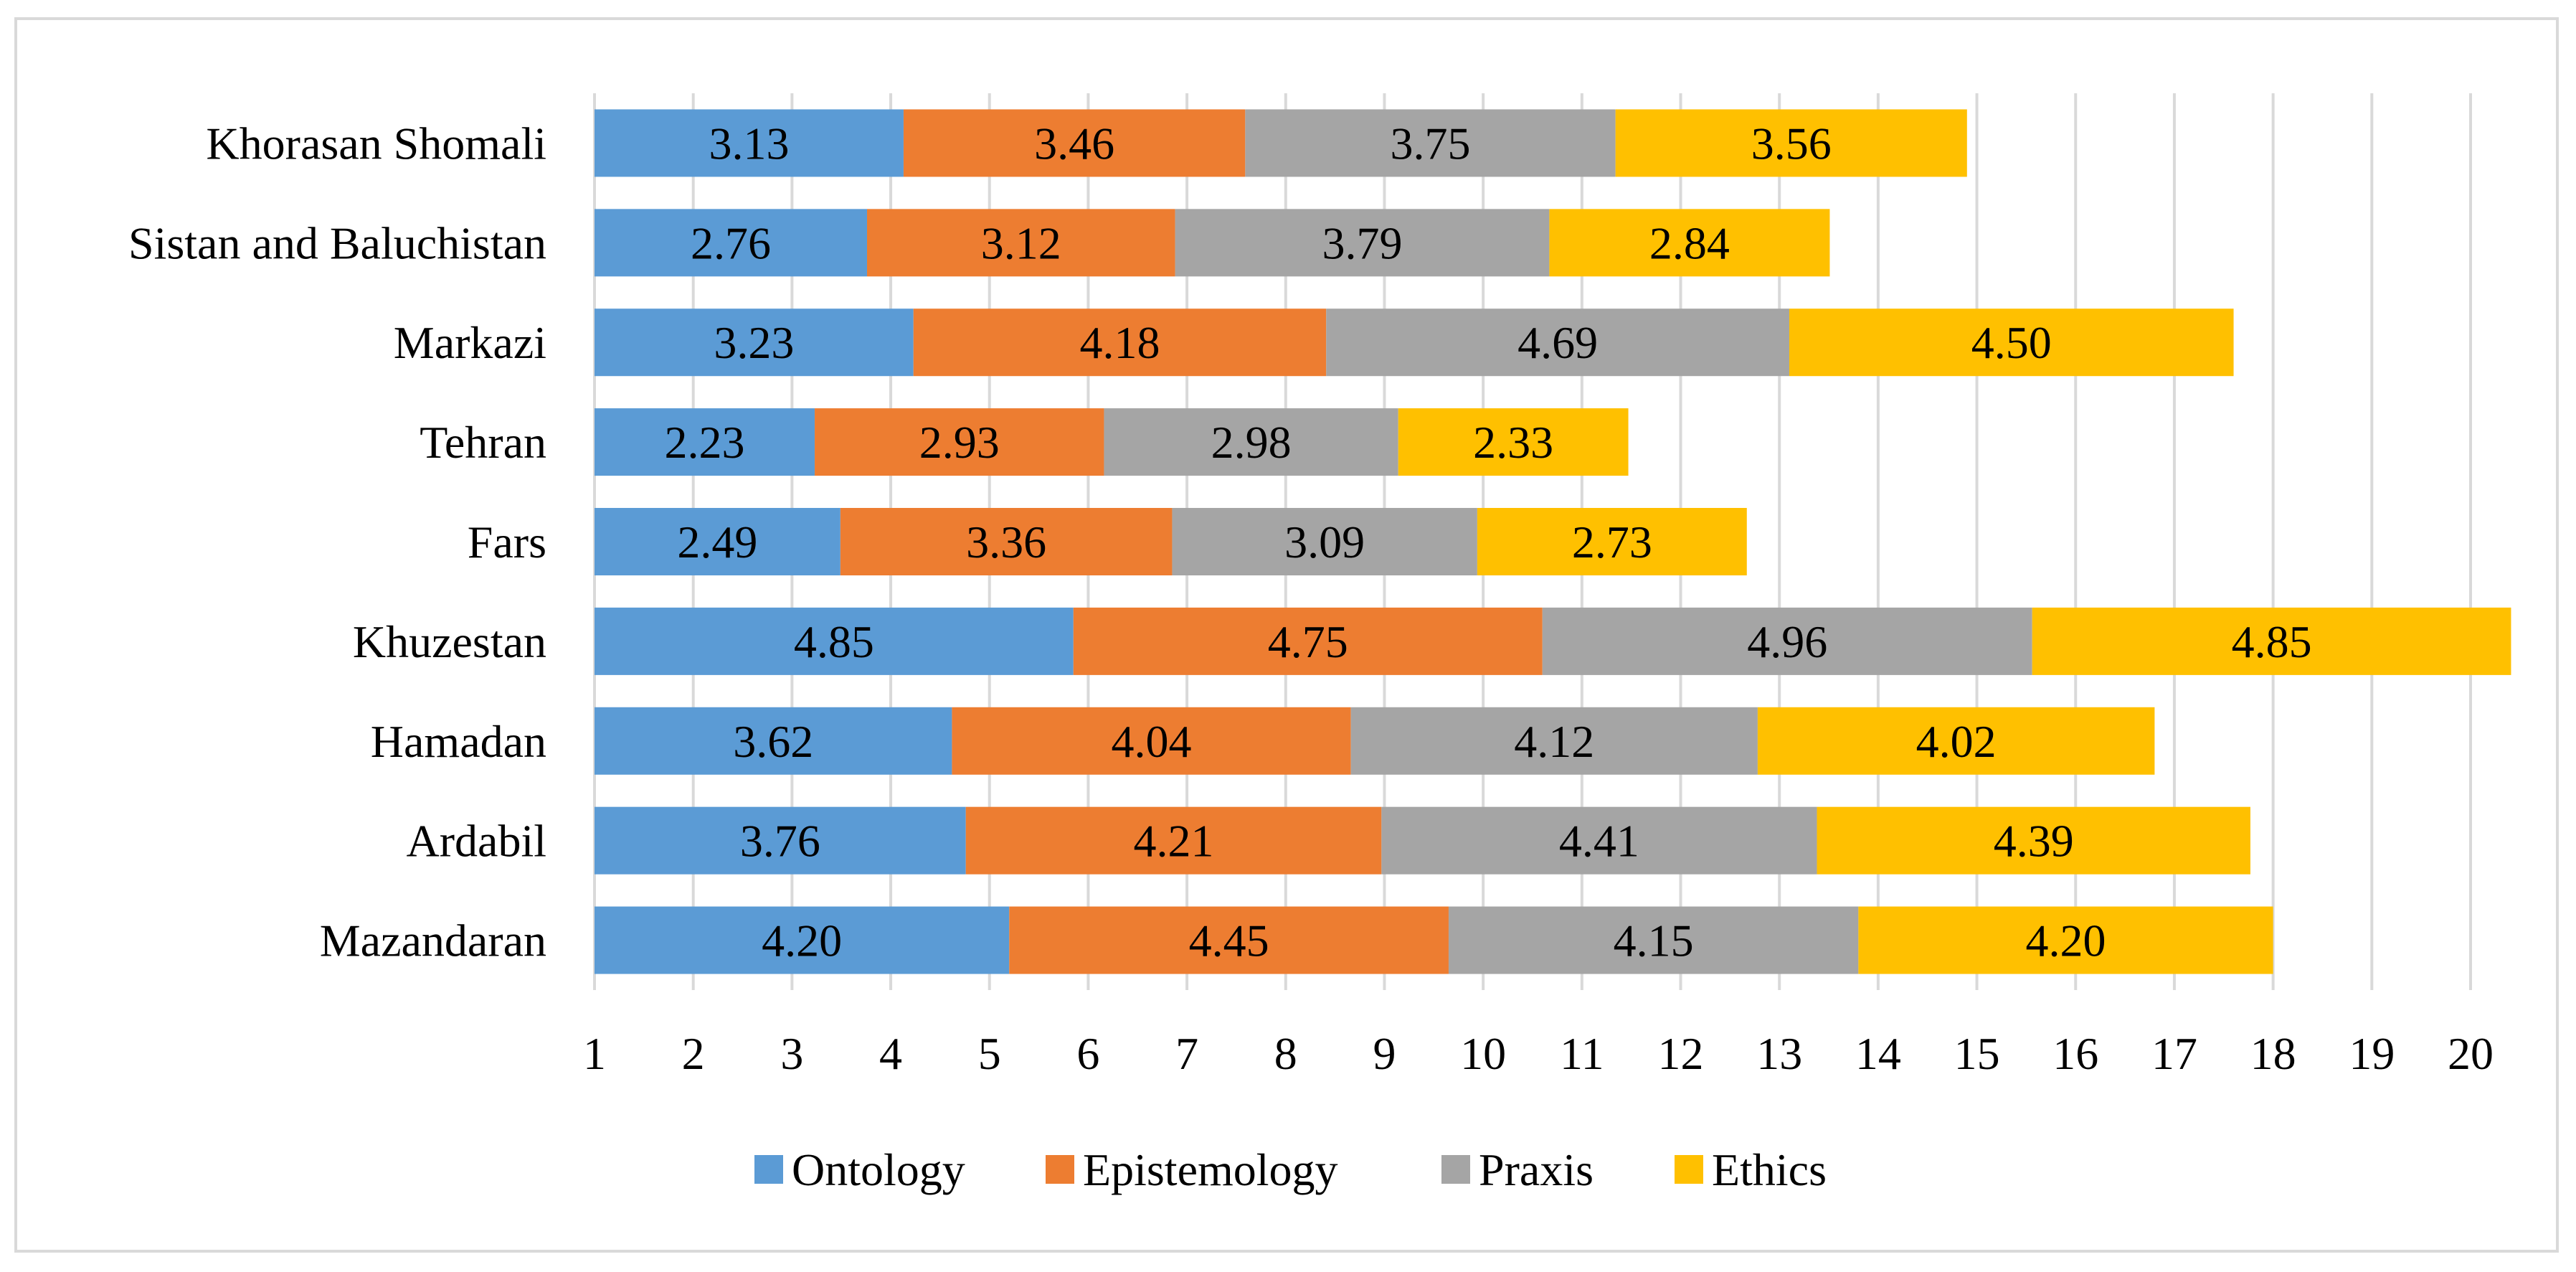  What do you see at coordinates (477, 841) in the screenshot?
I see `category-label: Ardabil` at bounding box center [477, 841].